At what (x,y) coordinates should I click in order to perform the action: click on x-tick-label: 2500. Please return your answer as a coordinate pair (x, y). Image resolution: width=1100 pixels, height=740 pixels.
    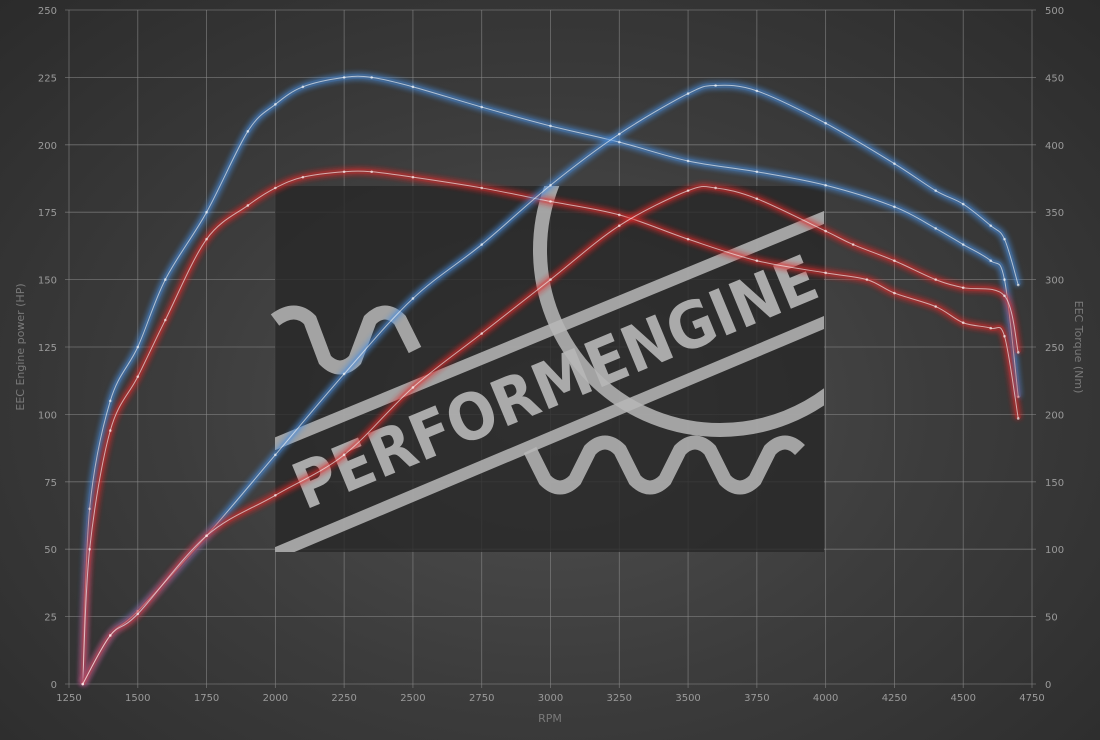
    Looking at the image, I should click on (412, 698).